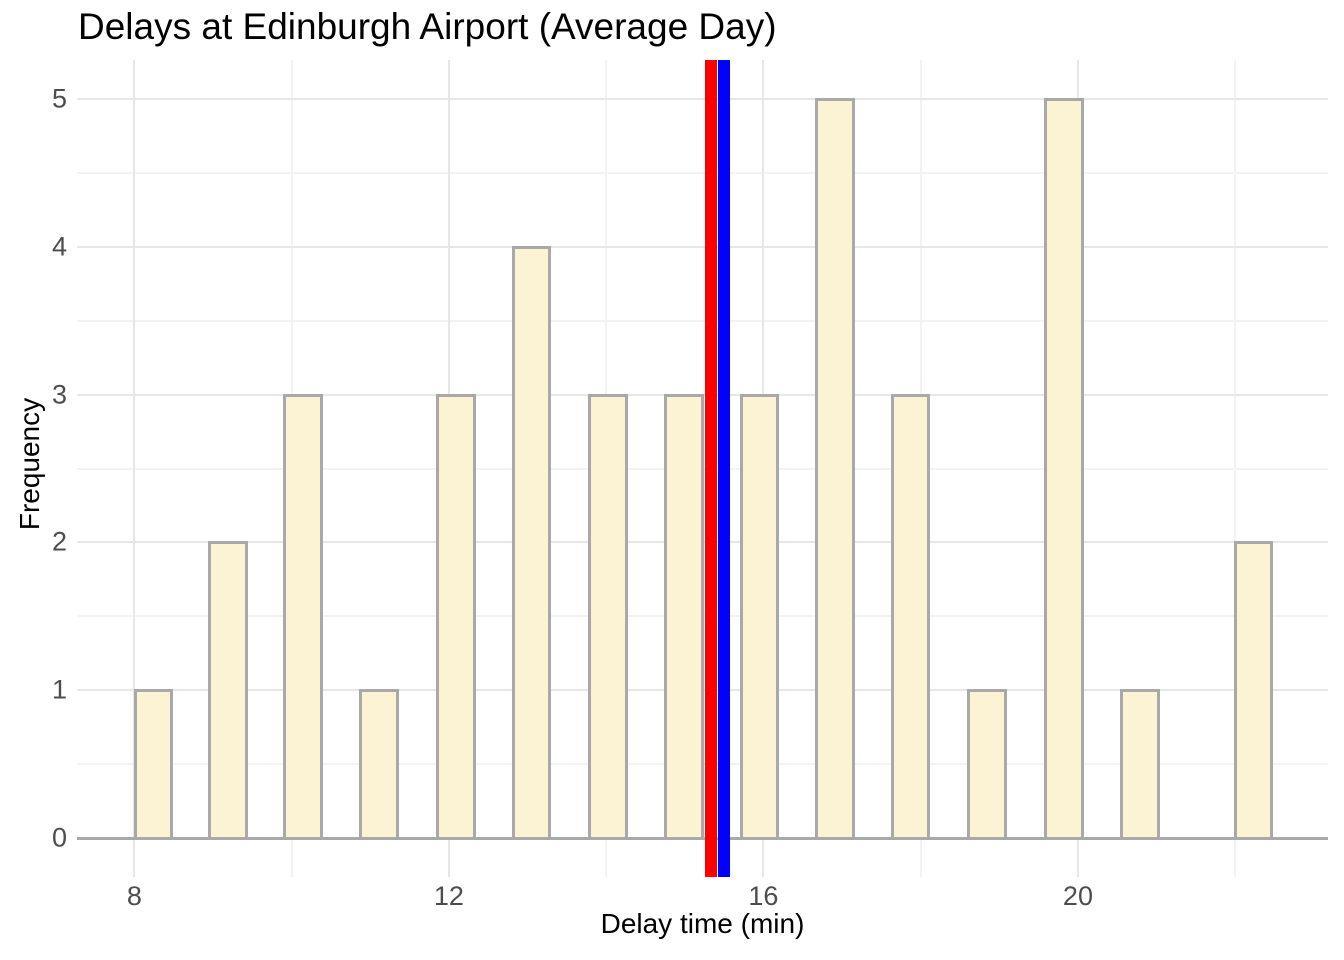 The height and width of the screenshot is (960, 1344). I want to click on y-tick-label: 5, so click(59, 98).